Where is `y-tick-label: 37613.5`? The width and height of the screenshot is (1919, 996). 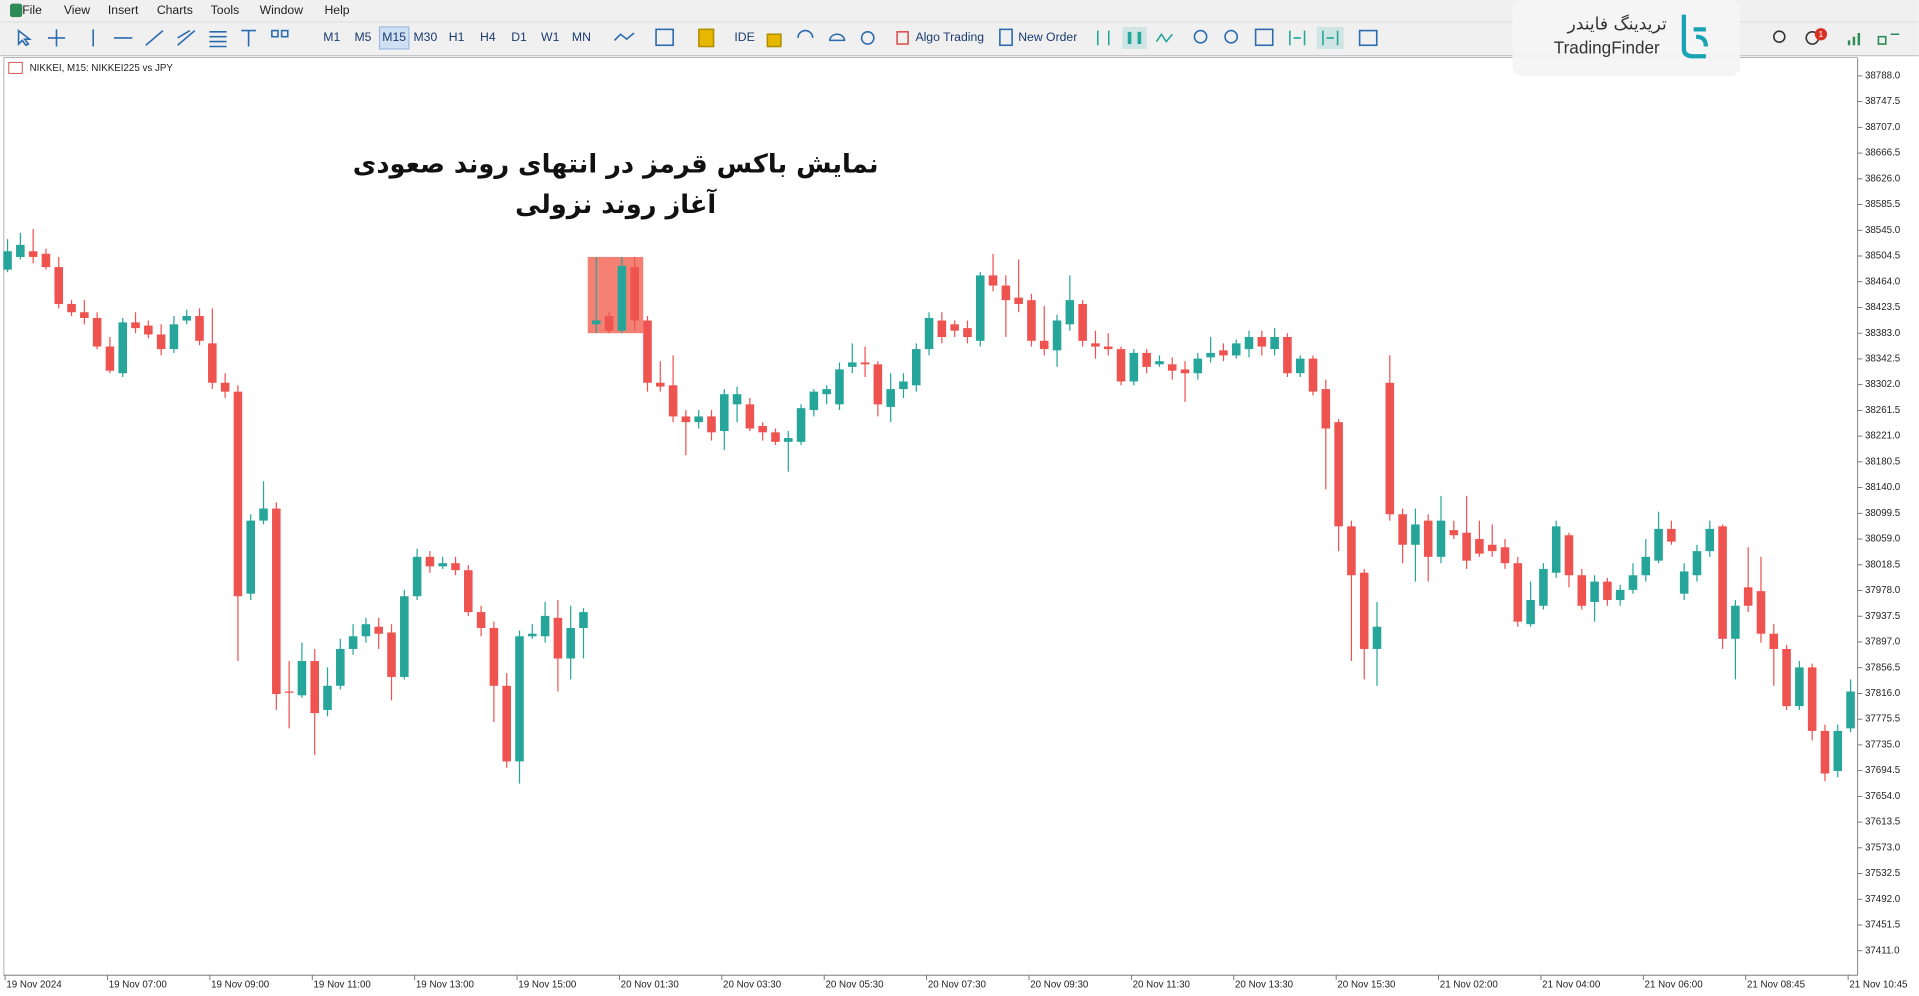
y-tick-label: 37613.5 is located at coordinates (1883, 822).